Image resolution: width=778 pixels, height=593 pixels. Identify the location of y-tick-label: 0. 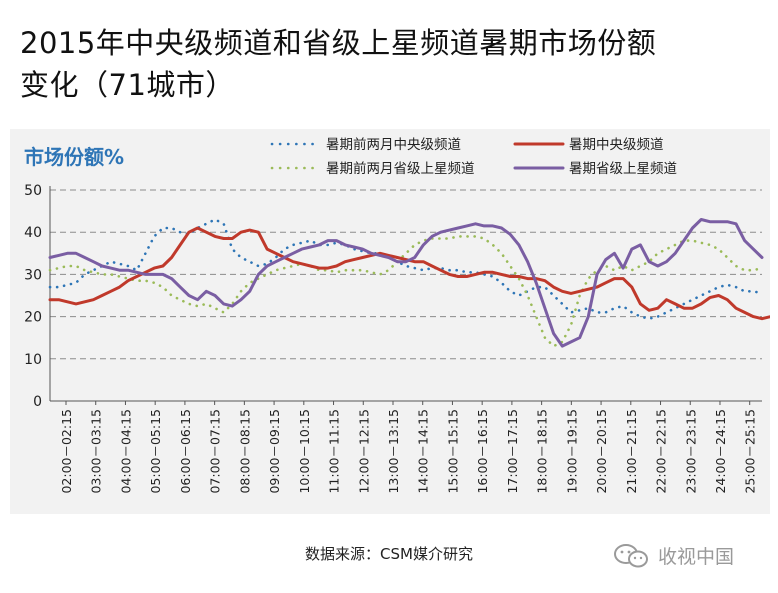
(37, 402).